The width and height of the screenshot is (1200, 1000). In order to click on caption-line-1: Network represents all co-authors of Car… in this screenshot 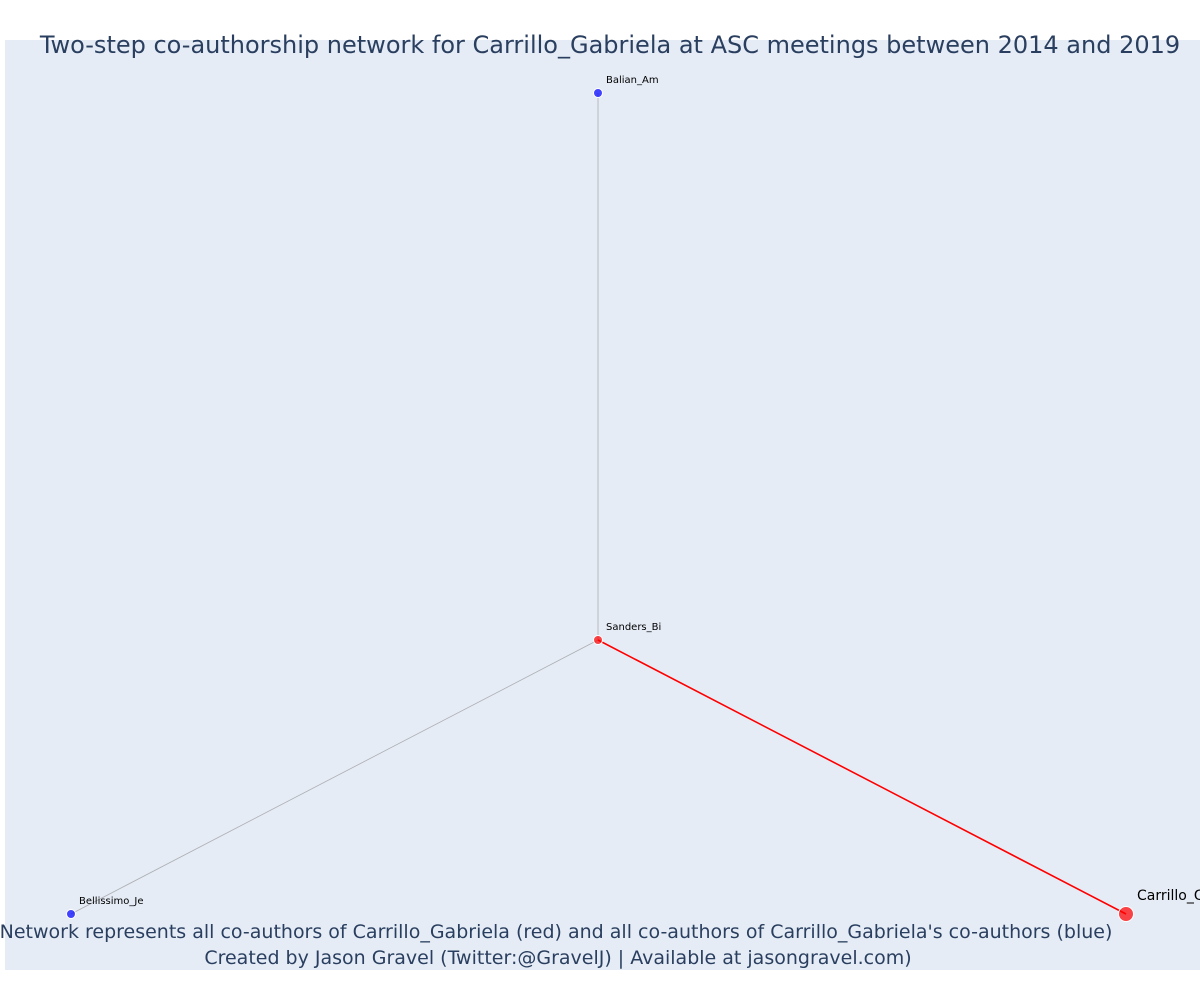, I will do `click(556, 932)`.